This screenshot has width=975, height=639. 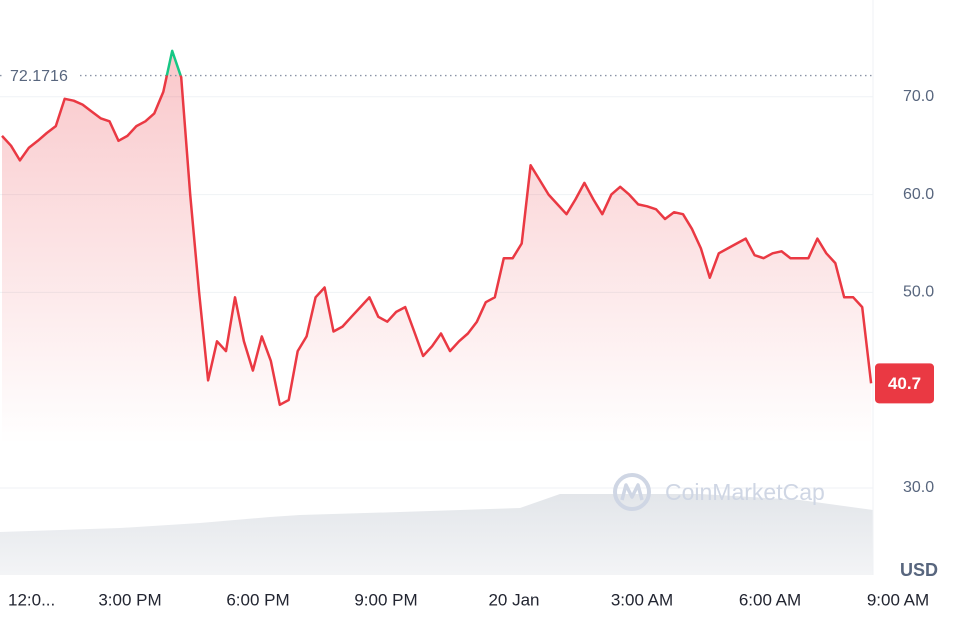 What do you see at coordinates (39, 76) in the screenshot?
I see `reference-label: 72.1716` at bounding box center [39, 76].